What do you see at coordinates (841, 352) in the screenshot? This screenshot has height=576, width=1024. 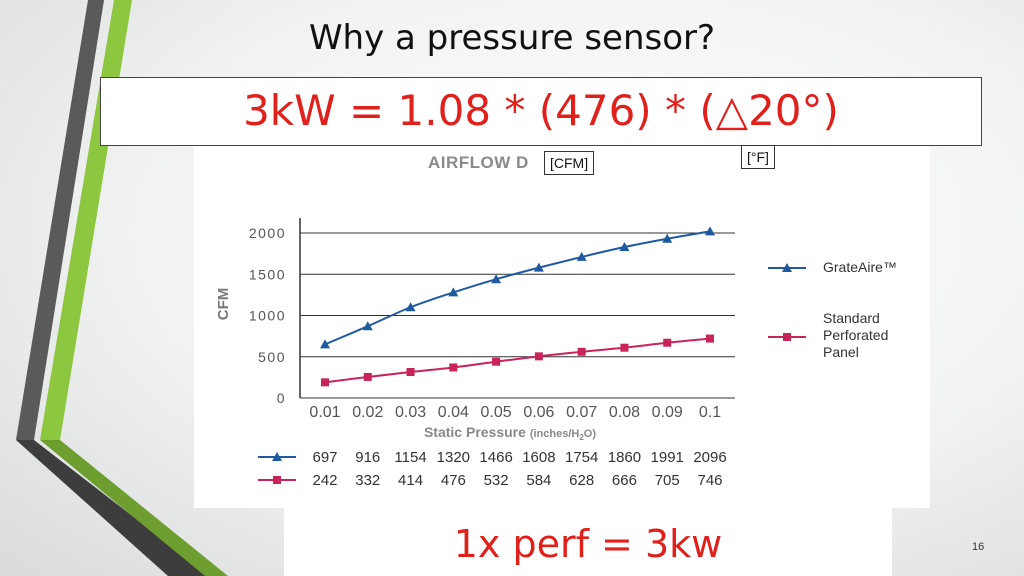 I see `legend-label-line: Panel` at bounding box center [841, 352].